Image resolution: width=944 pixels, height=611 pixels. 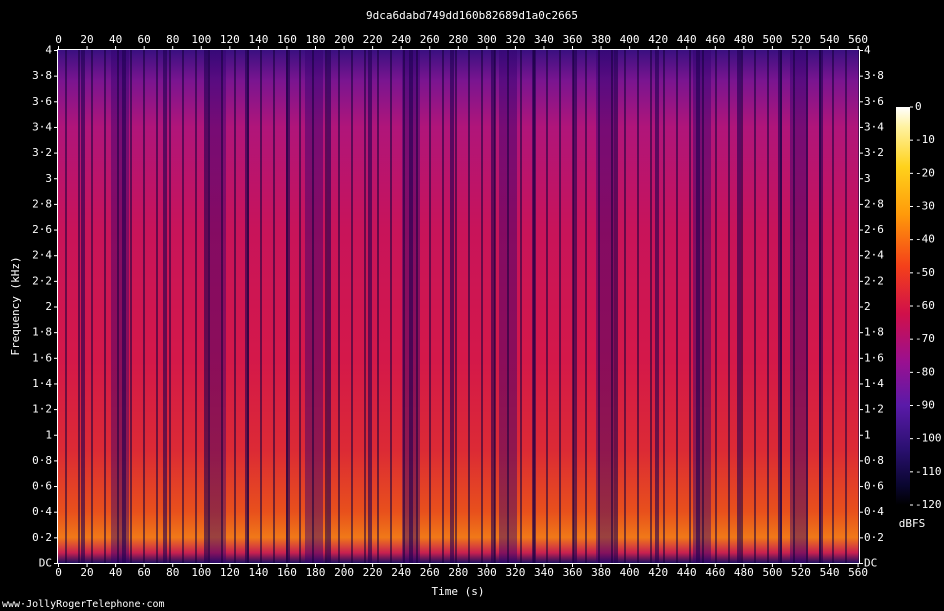 I want to click on x-tick-label-top: 320, so click(x=515, y=39).